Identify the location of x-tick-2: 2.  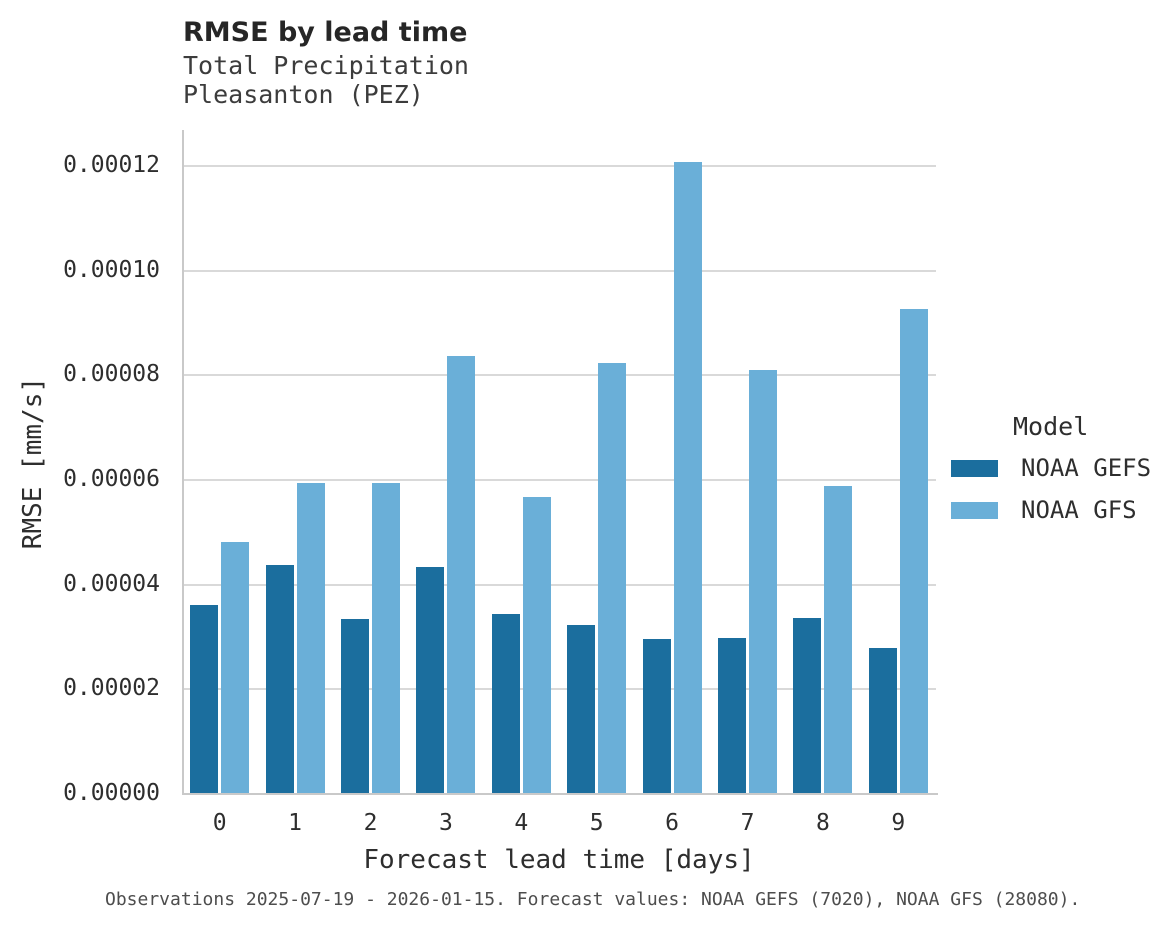
(370, 823).